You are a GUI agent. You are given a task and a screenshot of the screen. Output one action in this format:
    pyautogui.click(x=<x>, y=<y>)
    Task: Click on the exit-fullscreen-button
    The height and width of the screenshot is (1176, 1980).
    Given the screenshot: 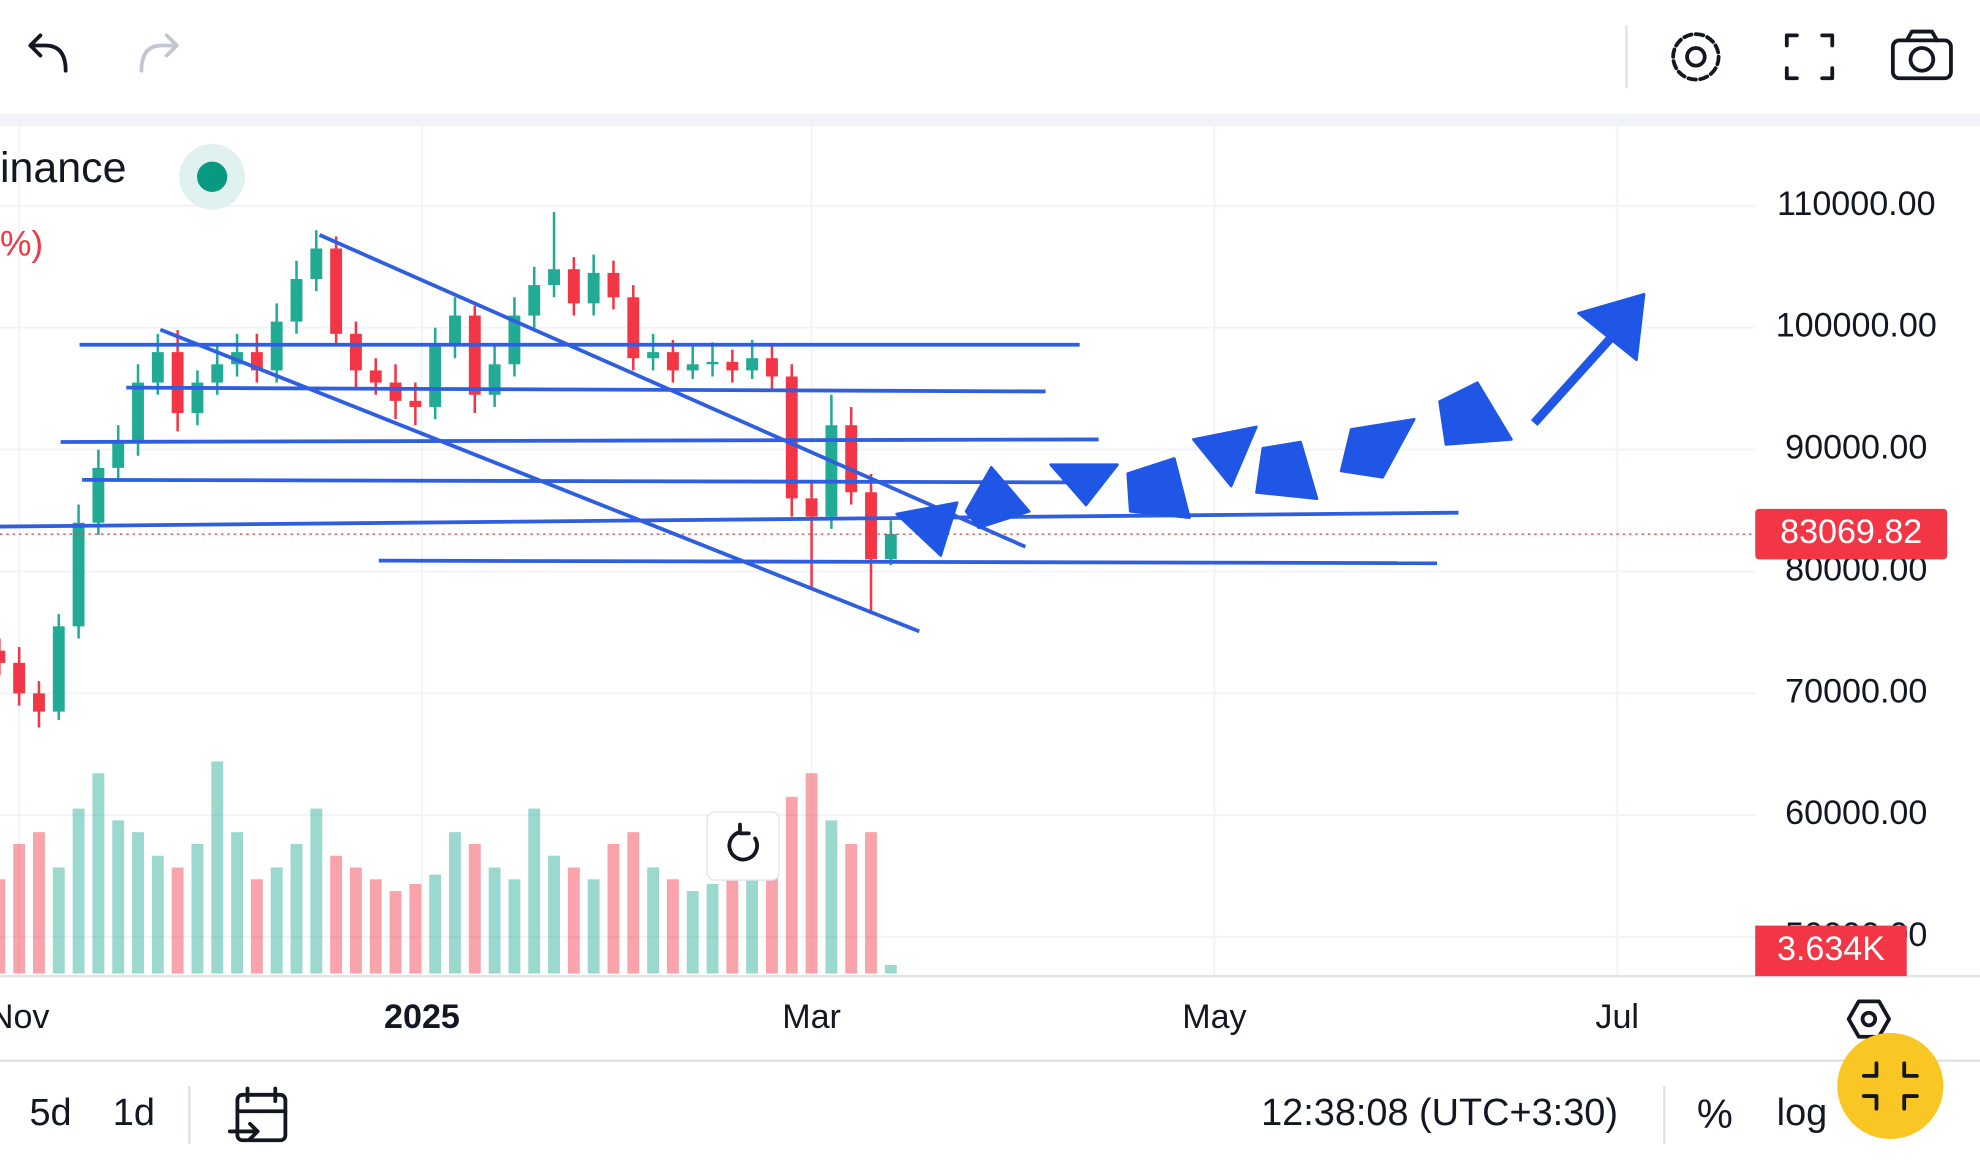 What is the action you would take?
    pyautogui.click(x=1890, y=1086)
    